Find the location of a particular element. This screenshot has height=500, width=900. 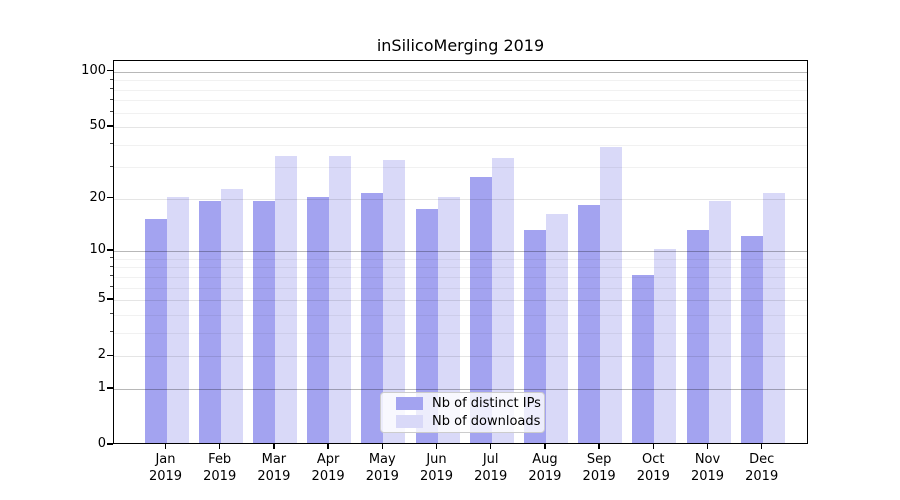

bar-nb-of-distinct-ips-may is located at coordinates (372, 318).